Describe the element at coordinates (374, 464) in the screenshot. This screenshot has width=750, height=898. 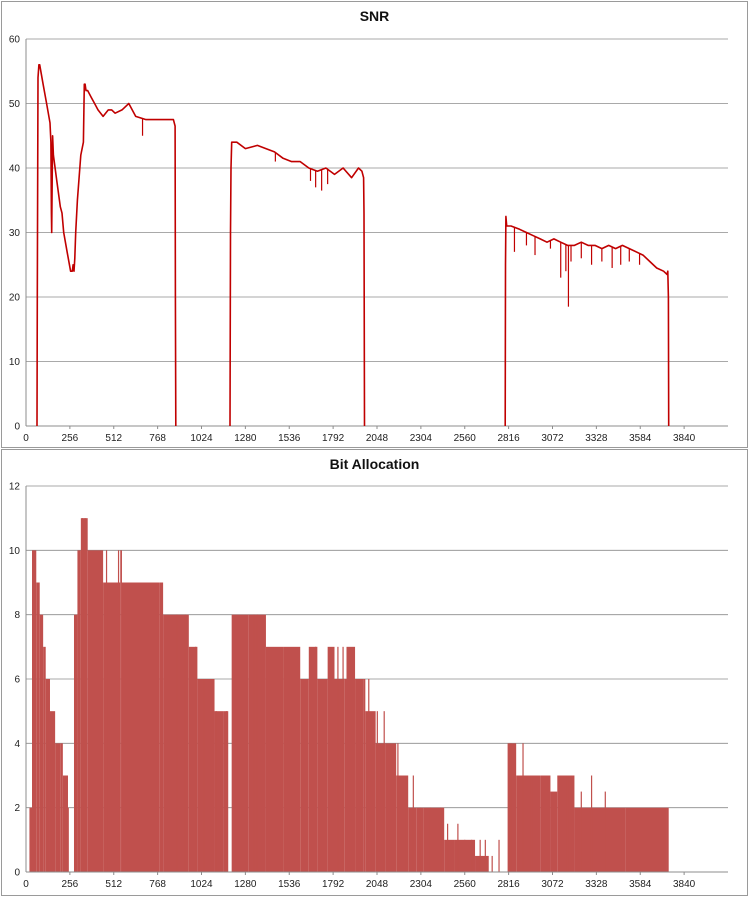
I see `chart-title: Bit Allocation` at that location.